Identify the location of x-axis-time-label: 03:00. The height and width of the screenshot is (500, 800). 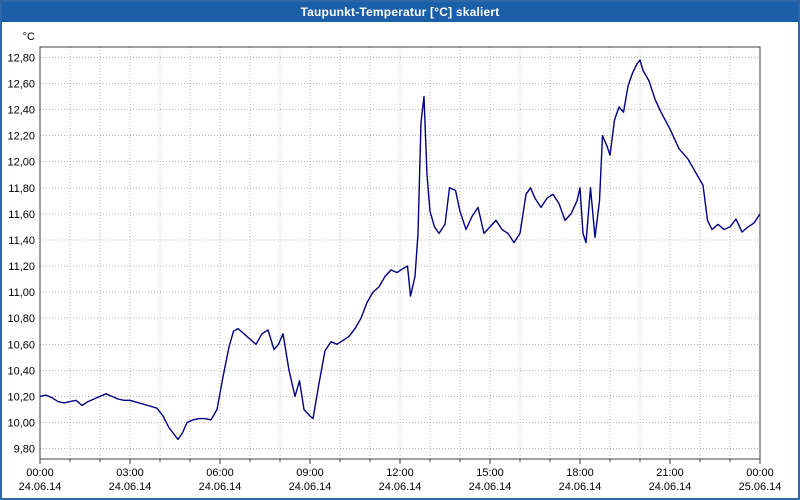
(130, 473).